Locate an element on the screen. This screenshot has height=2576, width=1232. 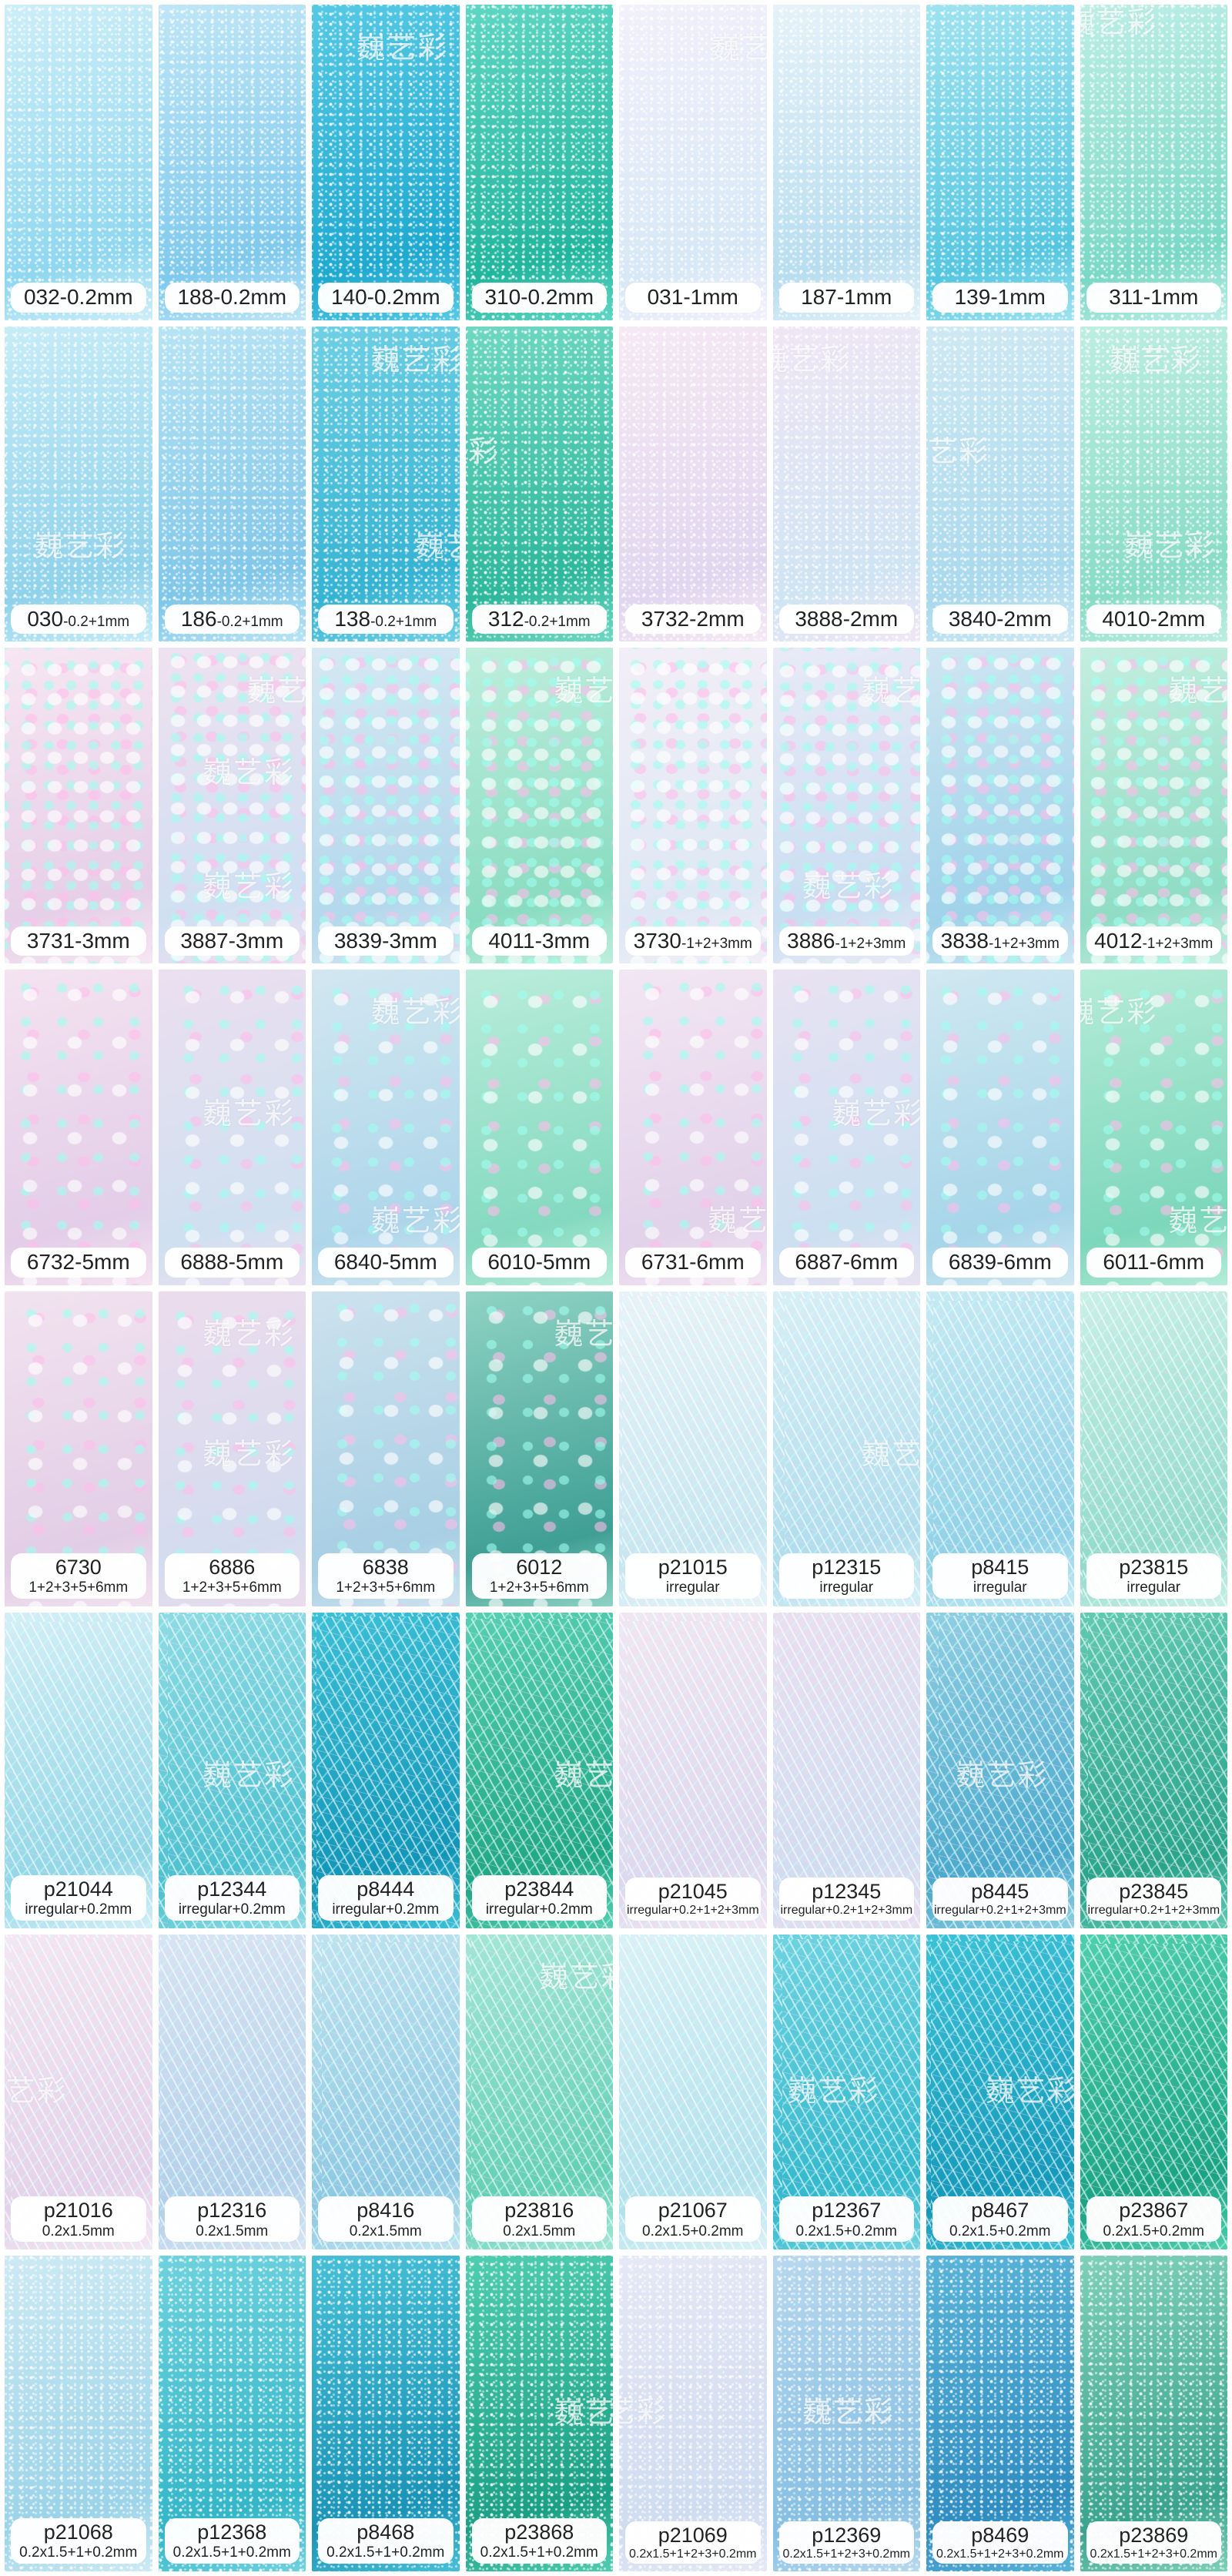
sample-label: p23816 0.2x1.5mm is located at coordinates (539, 2219).